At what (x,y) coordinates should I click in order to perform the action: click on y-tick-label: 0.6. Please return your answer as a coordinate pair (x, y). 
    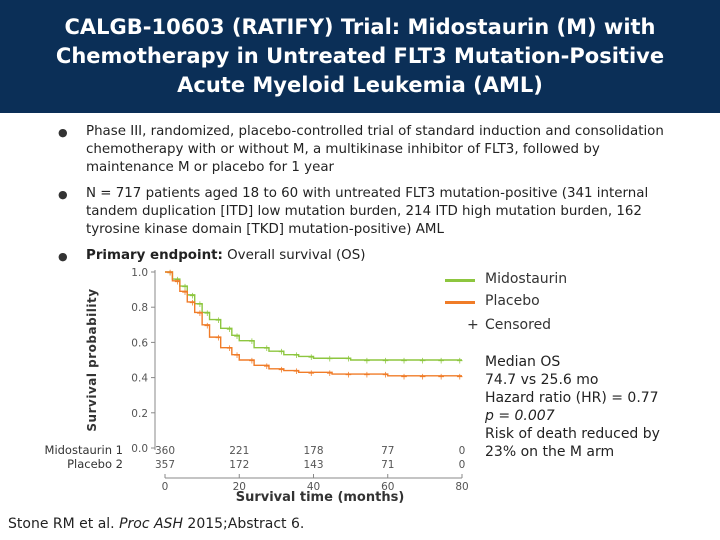
    Looking at the image, I should click on (139, 343).